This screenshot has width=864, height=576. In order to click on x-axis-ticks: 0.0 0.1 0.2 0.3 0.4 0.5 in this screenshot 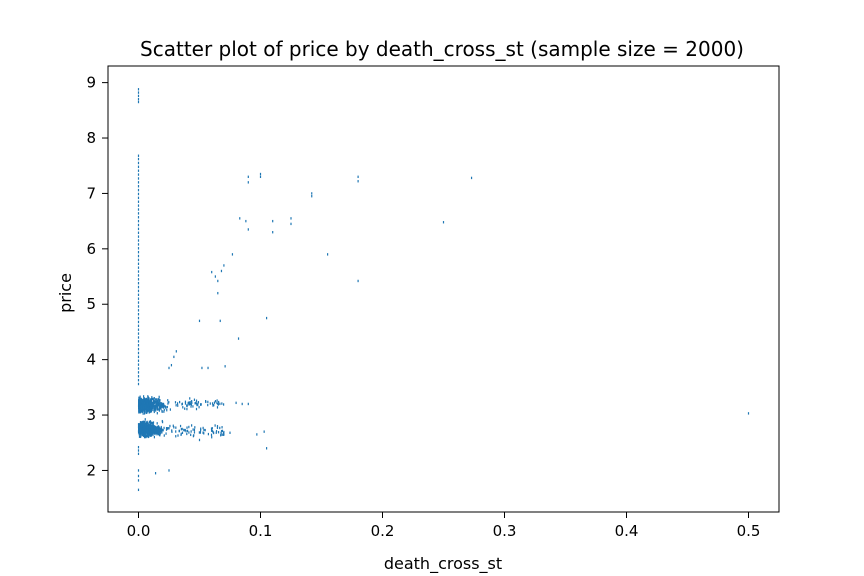, I will do `click(444, 526)`.